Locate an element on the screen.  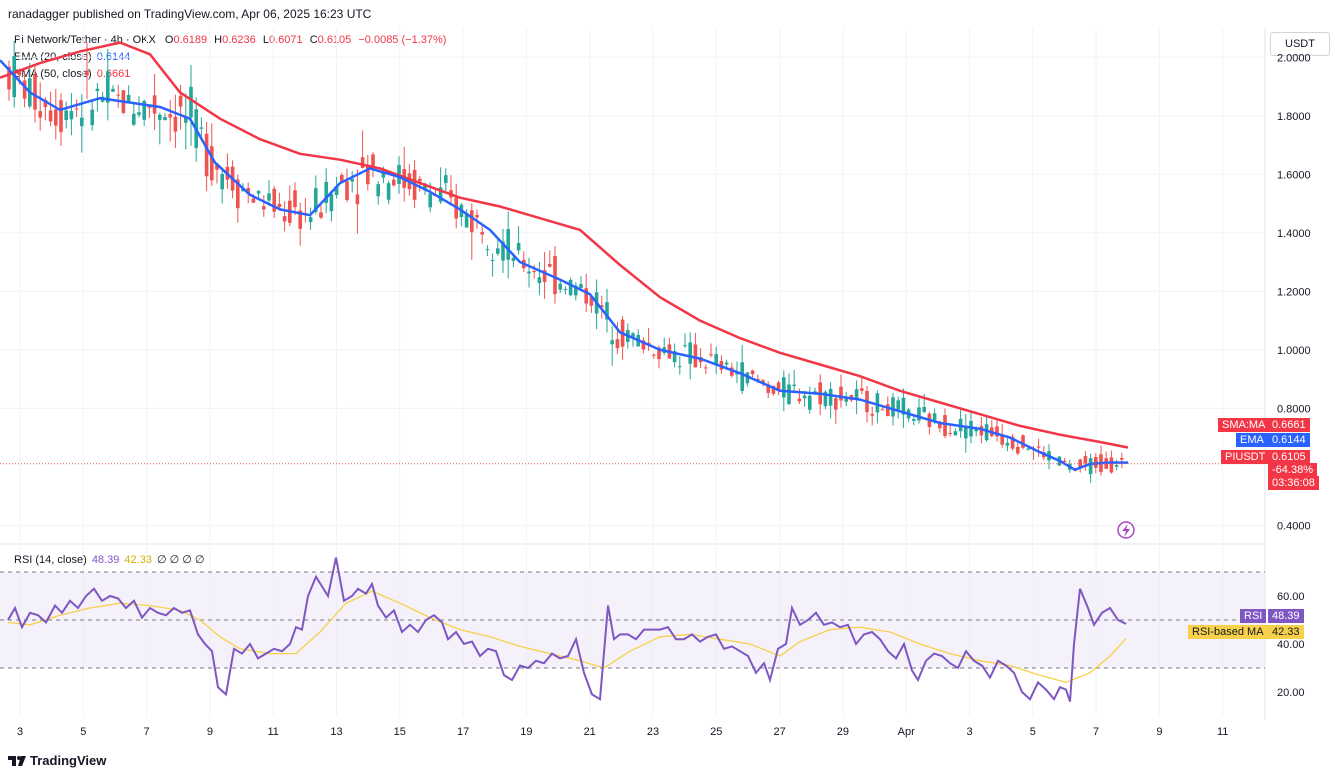
tradingview-logo: TradingView is located at coordinates (57, 760).